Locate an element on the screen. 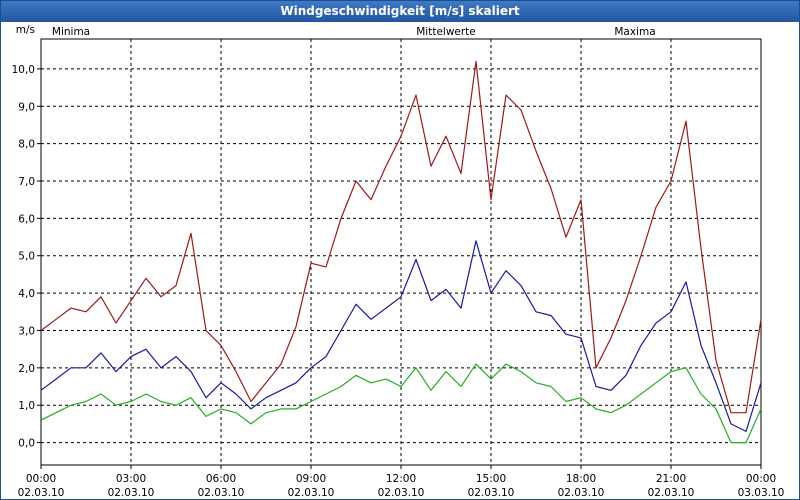 This screenshot has height=500, width=800. window-title: Windgeschwindigkeit [m/s] skaliert is located at coordinates (400, 11).